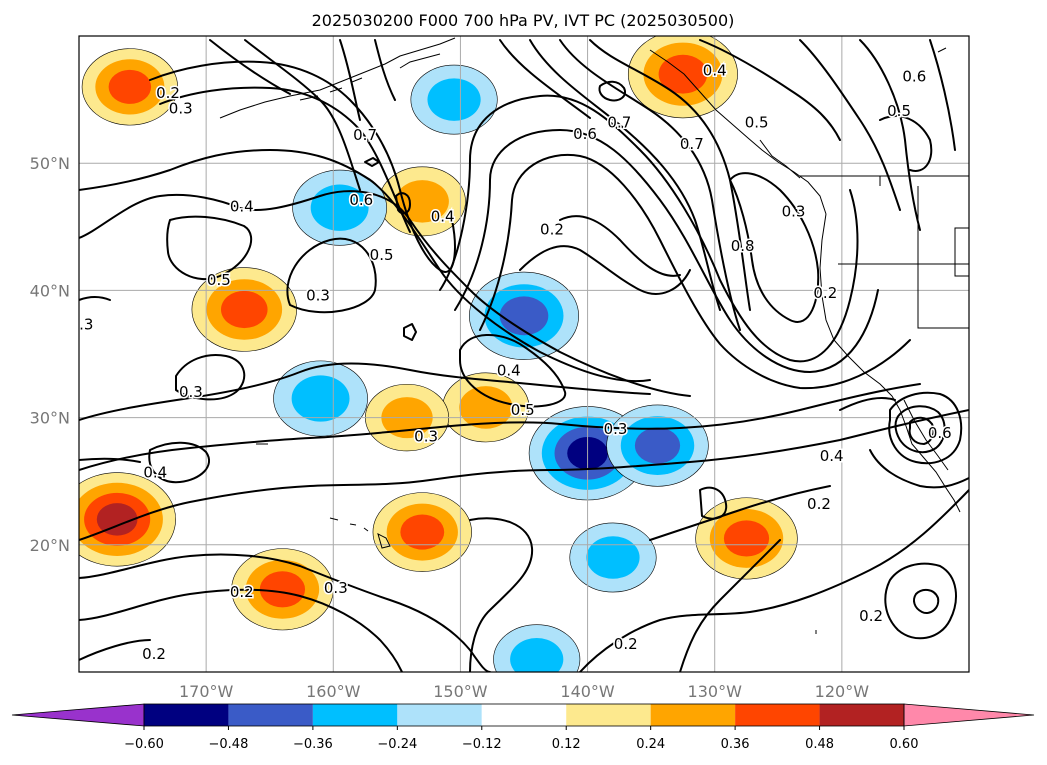 The image size is (1047, 765). I want to click on contour-label-1: 0.3, so click(181, 109).